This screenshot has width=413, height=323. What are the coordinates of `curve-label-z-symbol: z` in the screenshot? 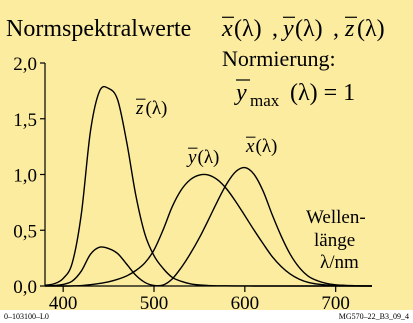 It's located at (139, 108).